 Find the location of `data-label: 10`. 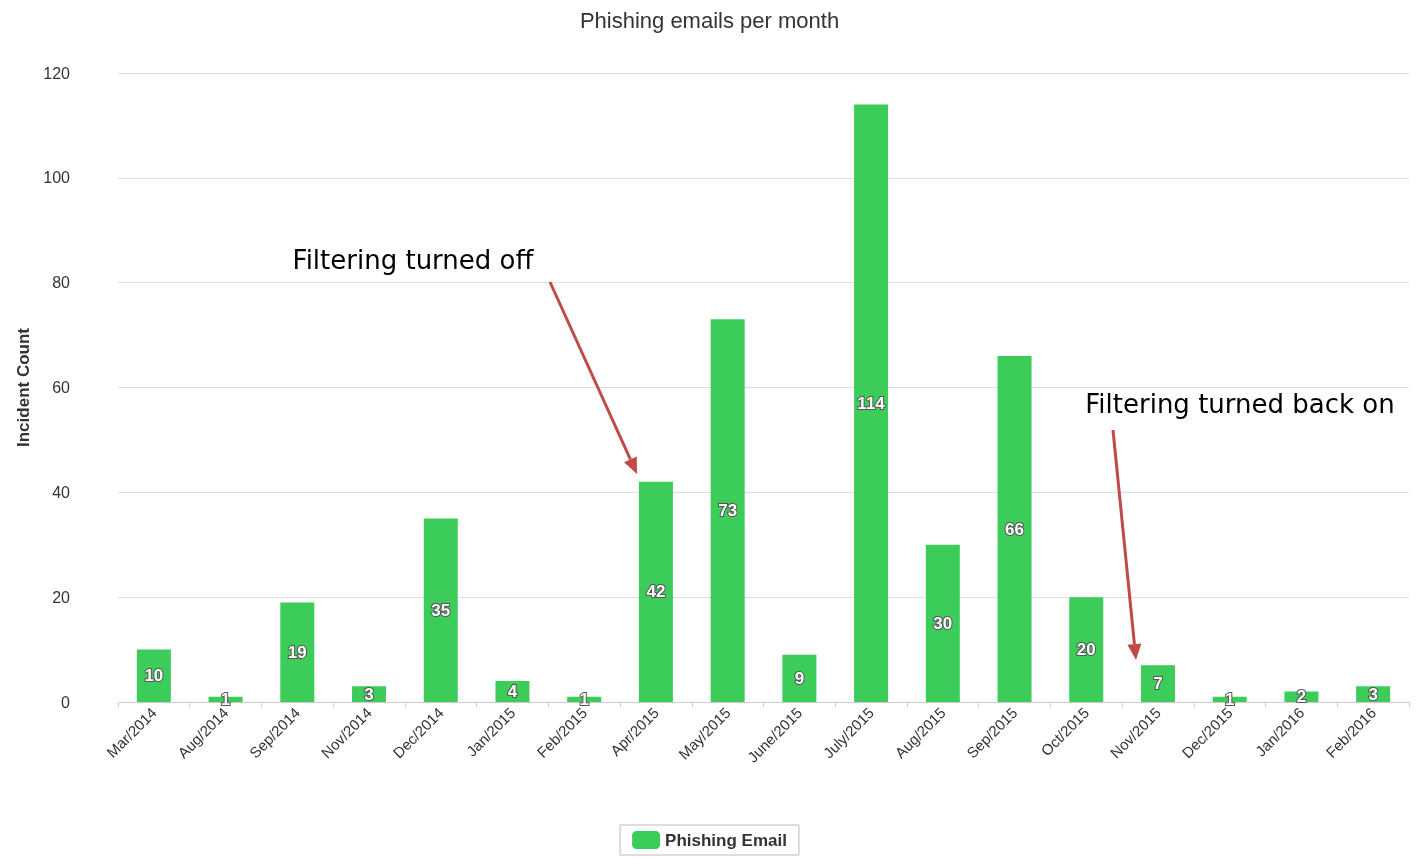

data-label: 10 is located at coordinates (154, 676).